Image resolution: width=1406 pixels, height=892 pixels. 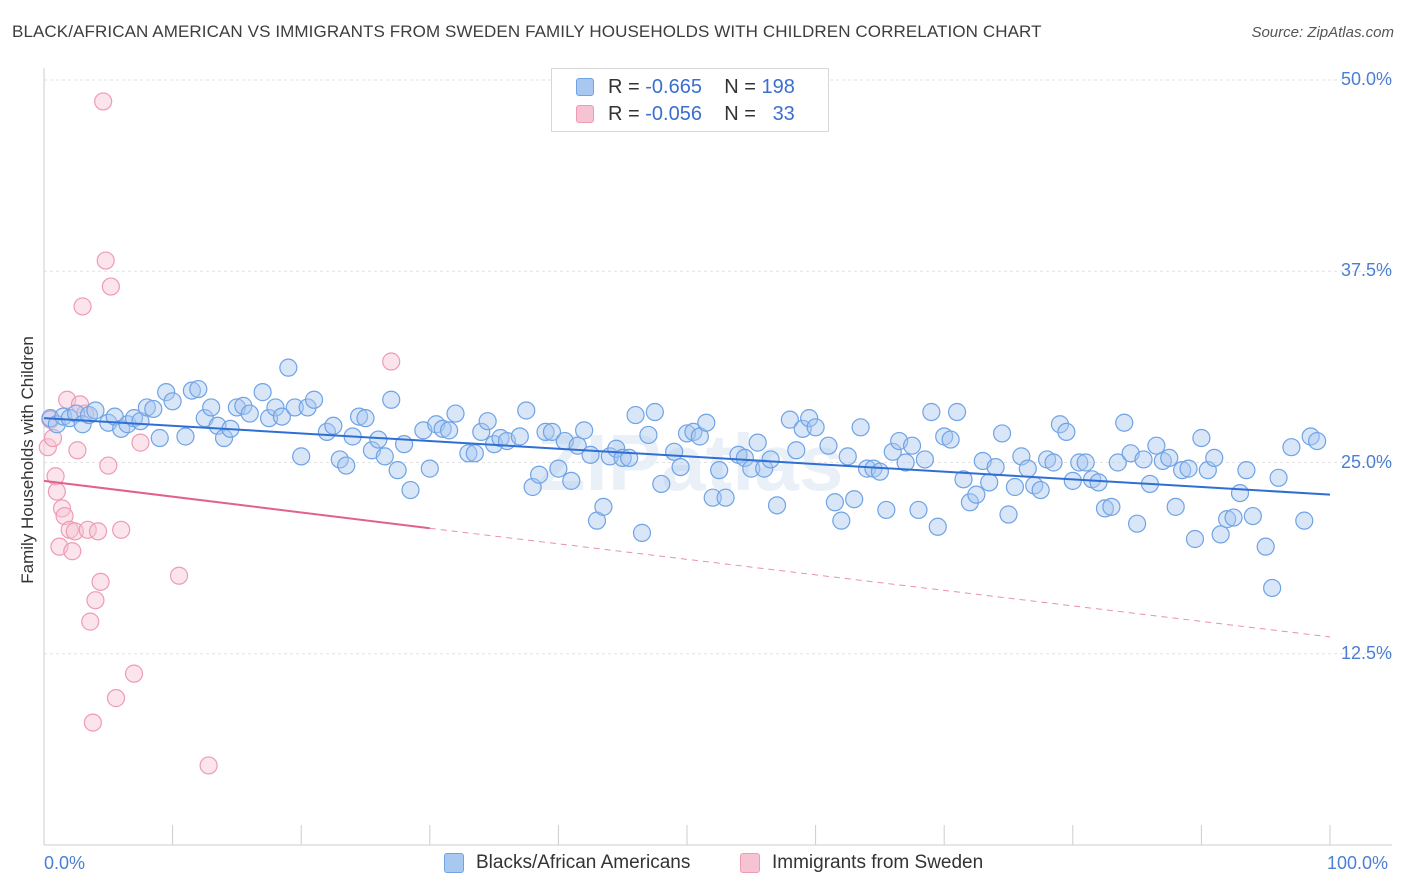 I want to click on legend-item-sweden: Immigrants from Sweden, so click(x=861, y=863).